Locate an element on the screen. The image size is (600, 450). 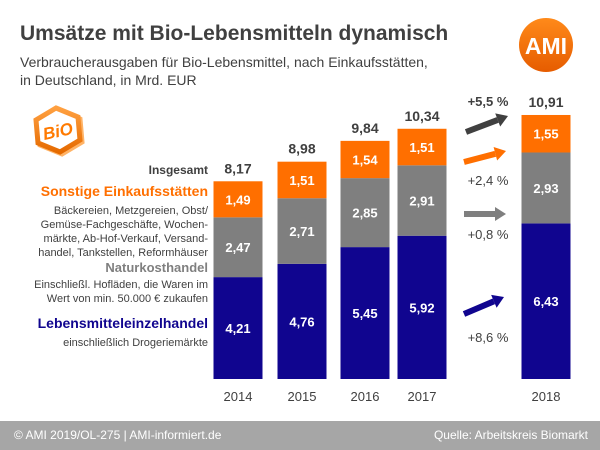
bar-leh-2015 is located at coordinates (302, 321).